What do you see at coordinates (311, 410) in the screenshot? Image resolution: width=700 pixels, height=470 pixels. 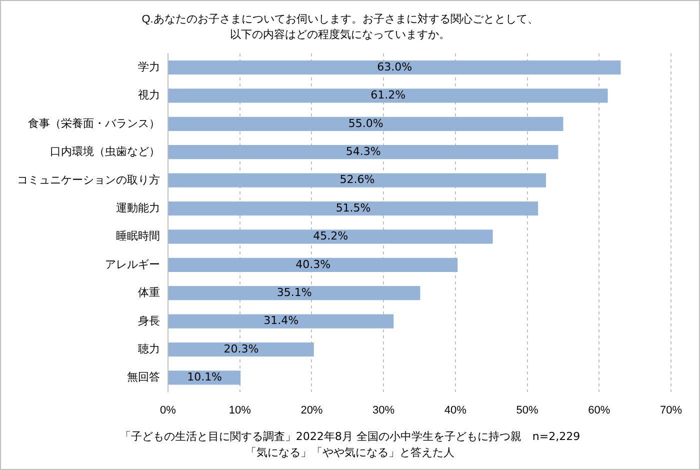 I see `x-tick-label: 20%` at bounding box center [311, 410].